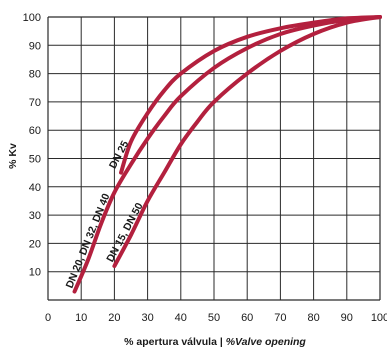 This screenshot has height=357, width=387. I want to click on x-tick-label: 50, so click(214, 318).